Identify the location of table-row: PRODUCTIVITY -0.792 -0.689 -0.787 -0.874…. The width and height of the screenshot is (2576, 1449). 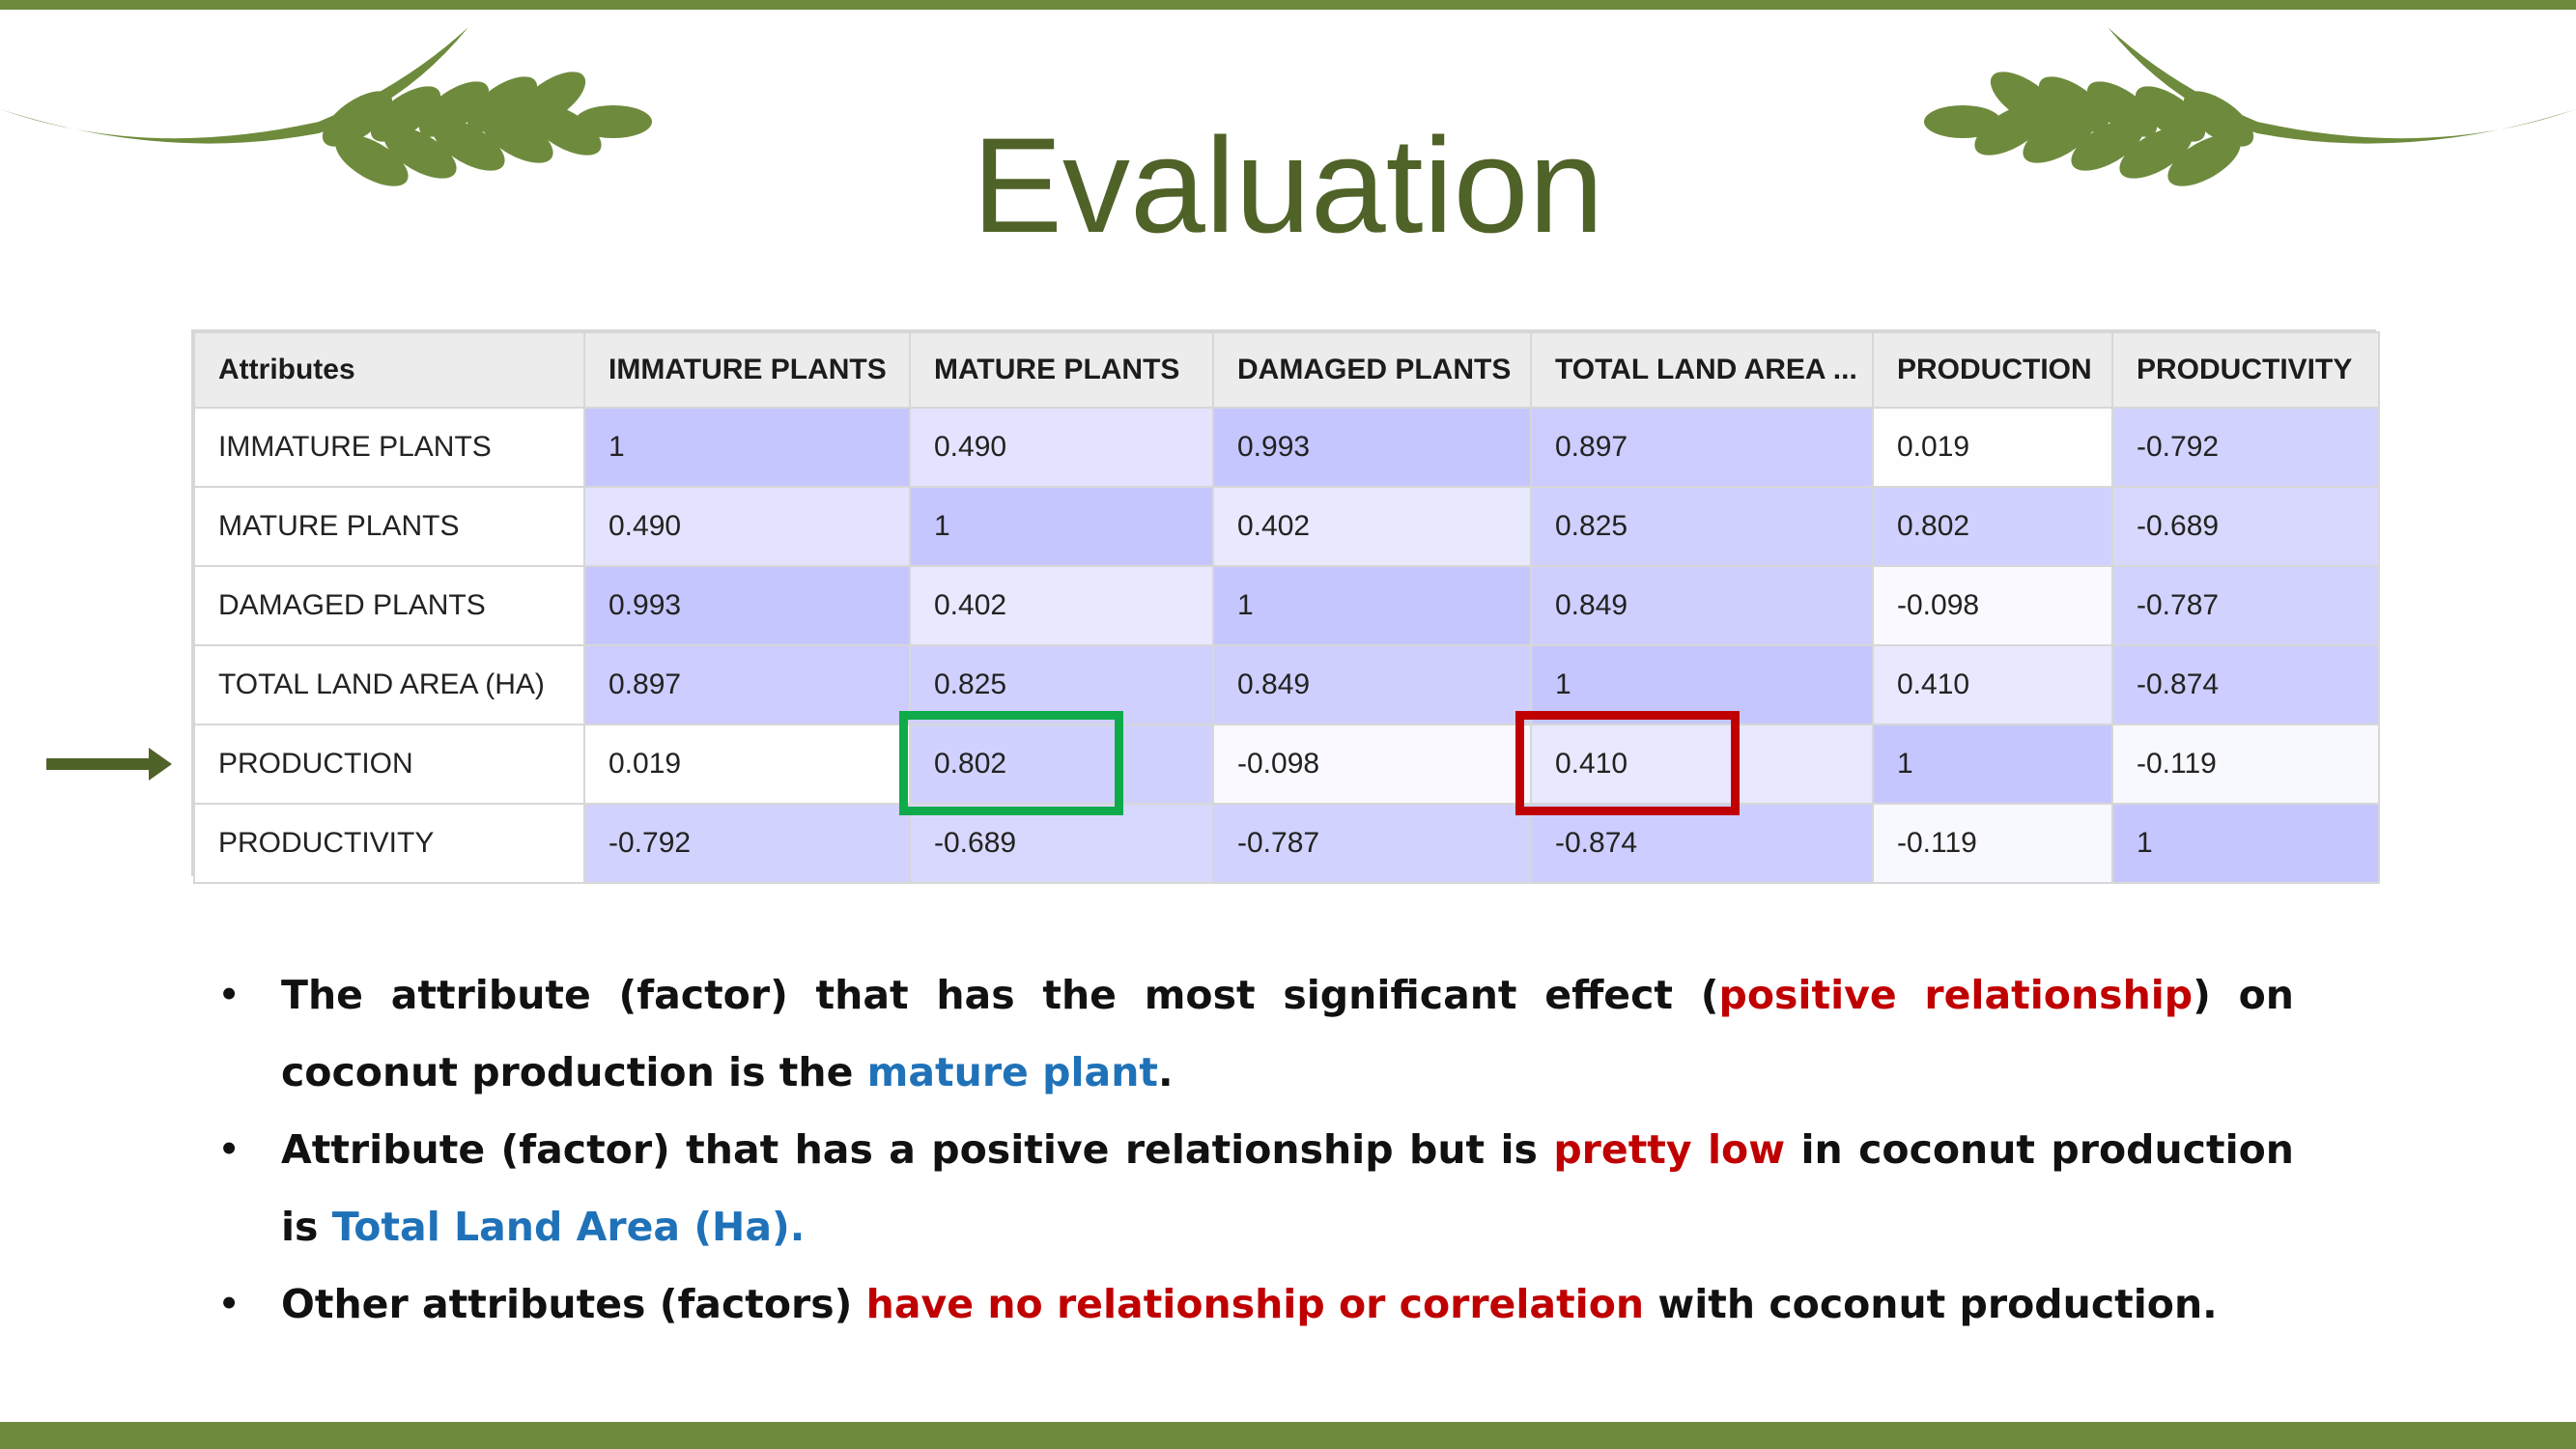
(1286, 843).